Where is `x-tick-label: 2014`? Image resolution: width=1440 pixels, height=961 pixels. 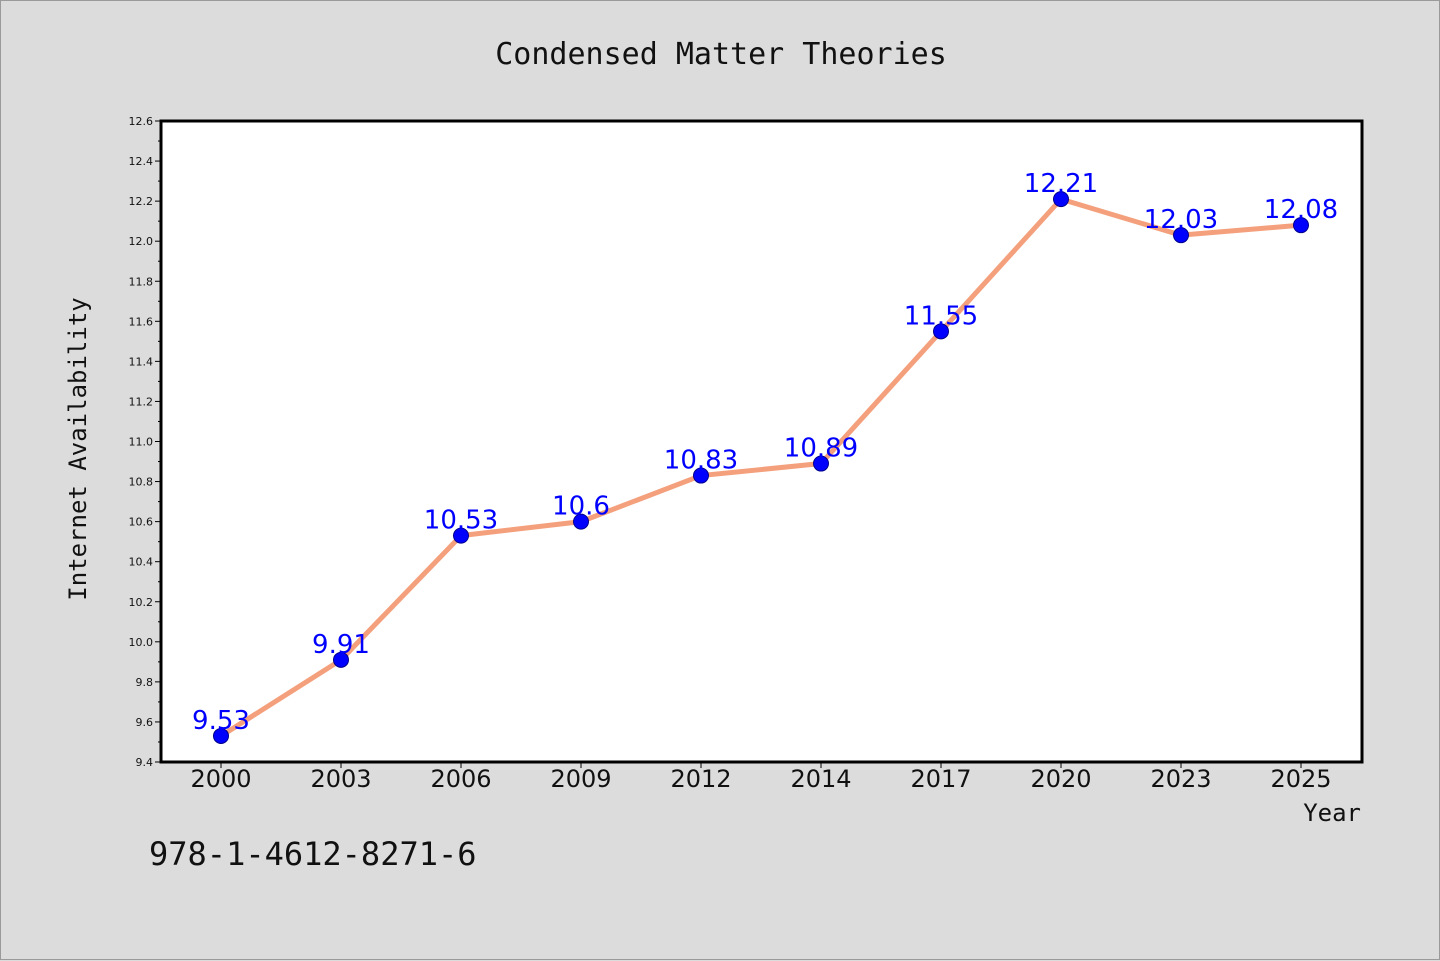 x-tick-label: 2014 is located at coordinates (820, 779).